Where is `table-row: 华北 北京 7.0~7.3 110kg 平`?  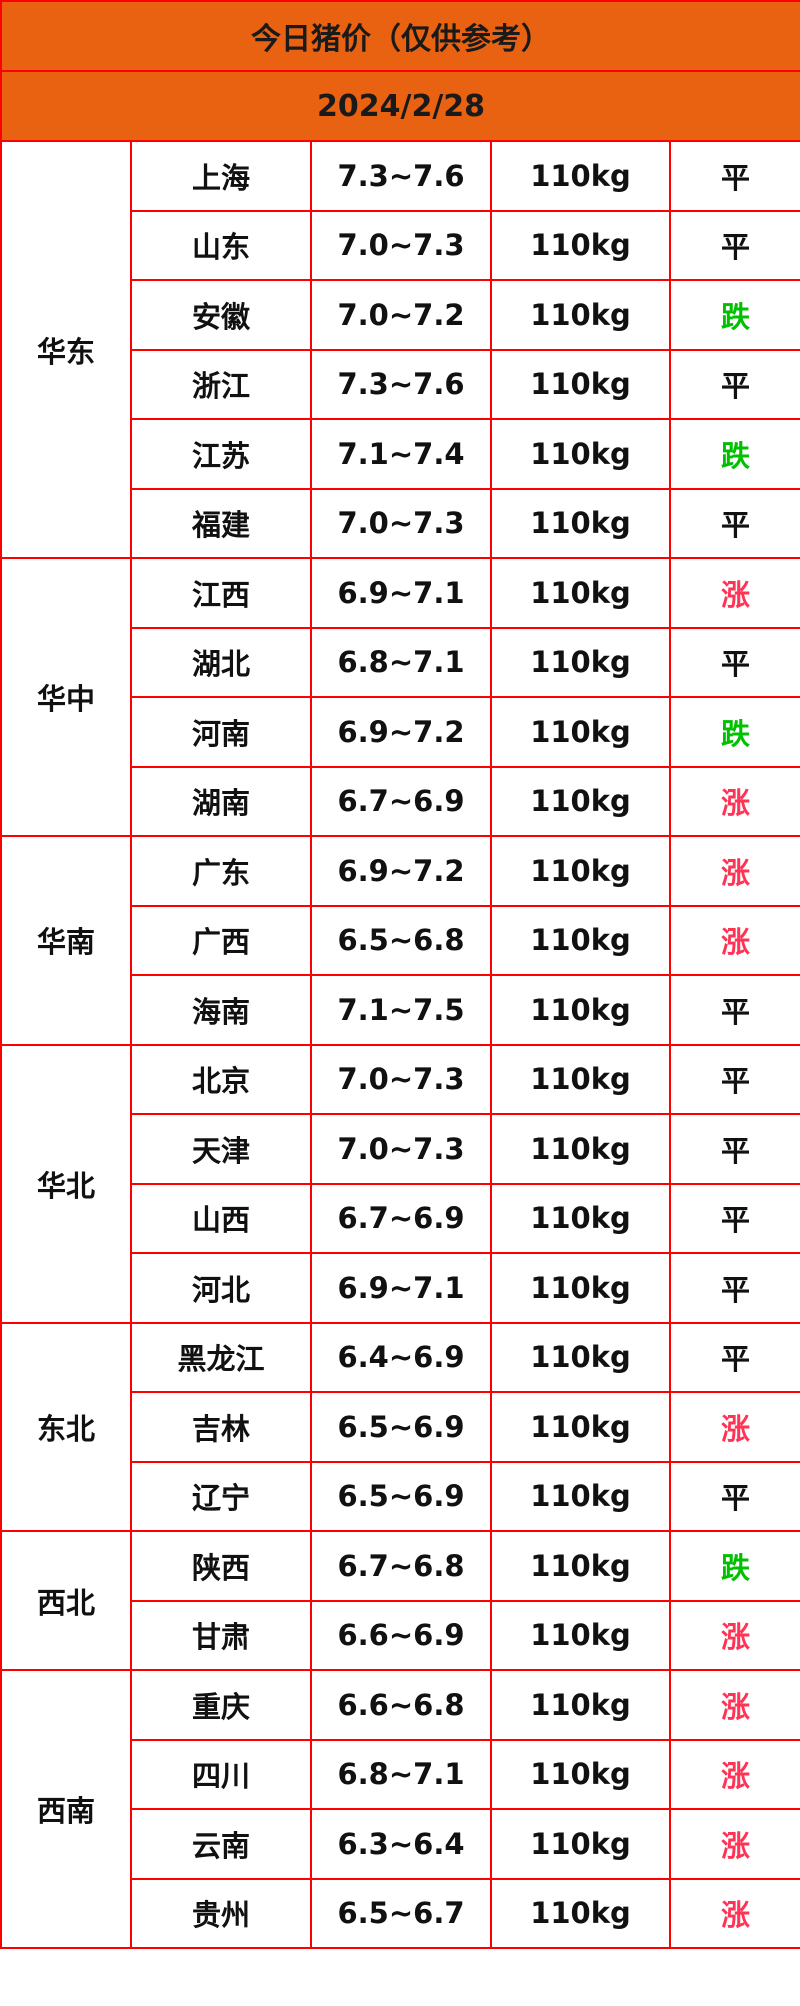 table-row: 华北 北京 7.0~7.3 110kg 平 is located at coordinates (400, 1183).